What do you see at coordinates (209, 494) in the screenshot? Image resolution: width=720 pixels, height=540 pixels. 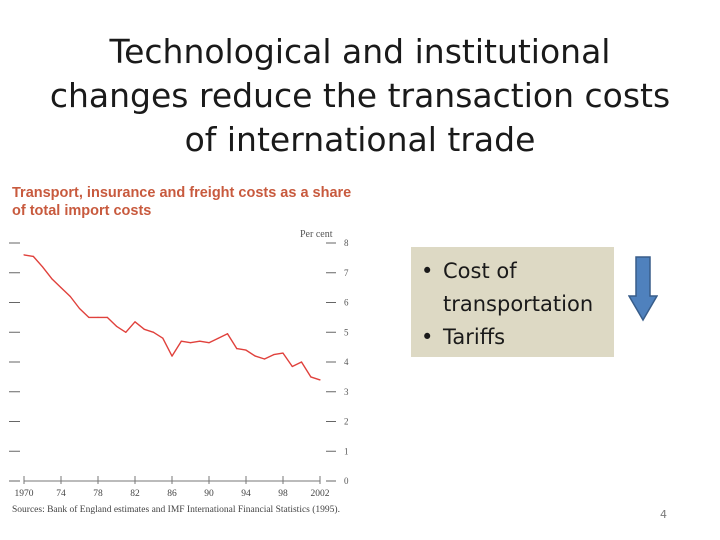 I see `x-tick-label: 90` at bounding box center [209, 494].